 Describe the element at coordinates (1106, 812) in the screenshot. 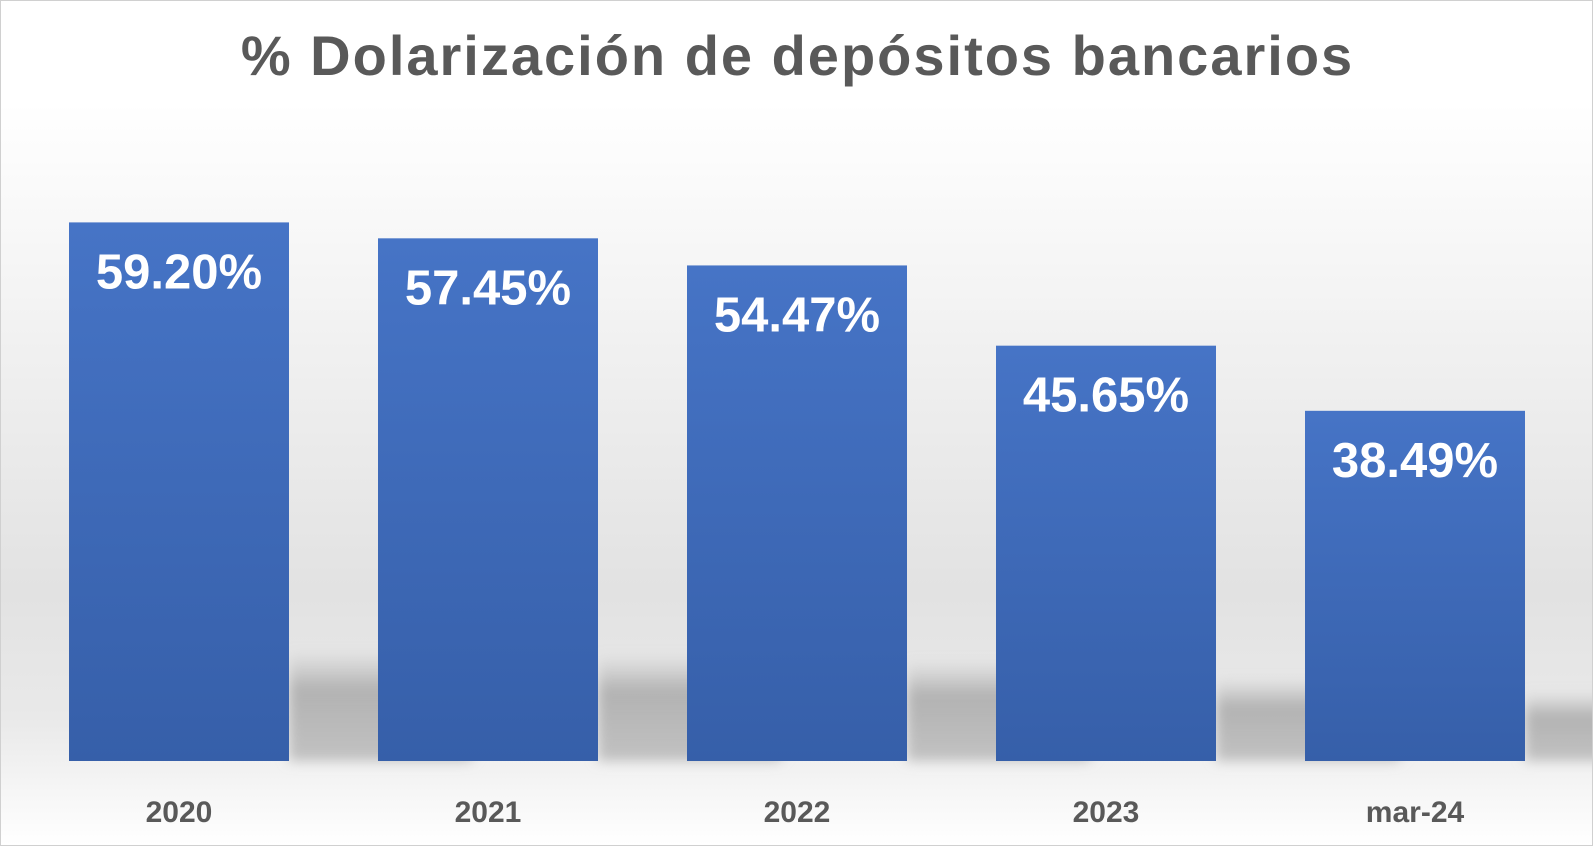

I see `x-tick-label-2023: 2023` at that location.